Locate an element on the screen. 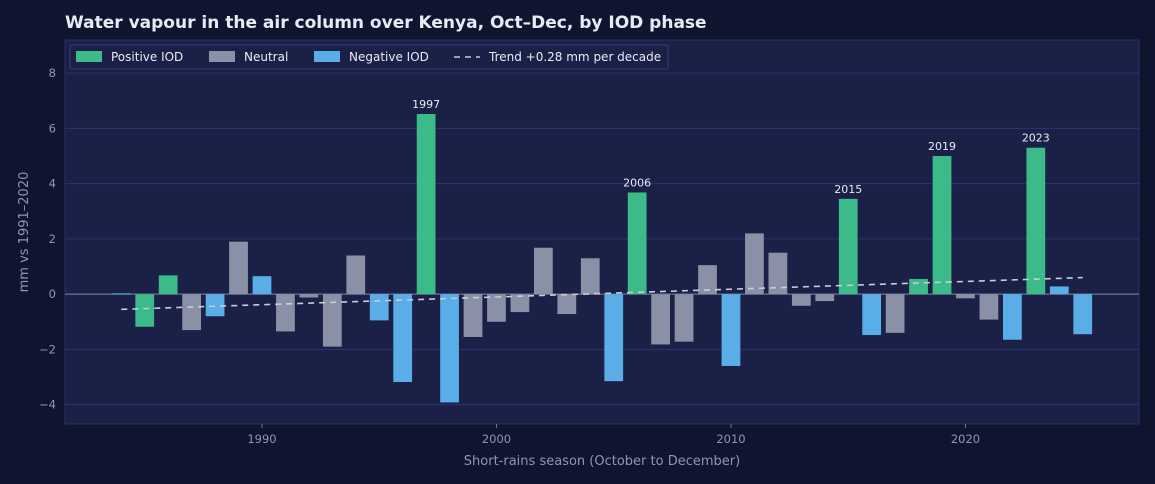 Image resolution: width=1155 pixels, height=484 pixels. bar-2005 is located at coordinates (614, 338).